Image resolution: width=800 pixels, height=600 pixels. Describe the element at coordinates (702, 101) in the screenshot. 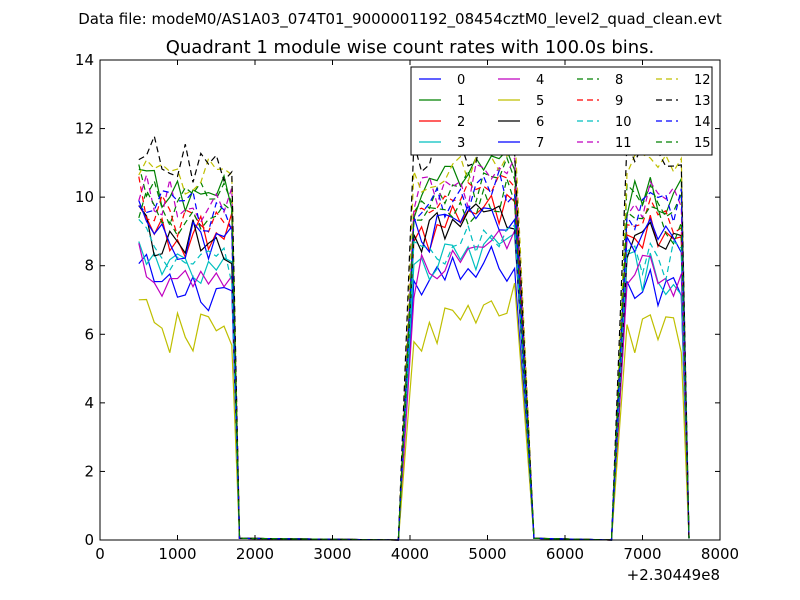

I see `legend-label: 13` at that location.